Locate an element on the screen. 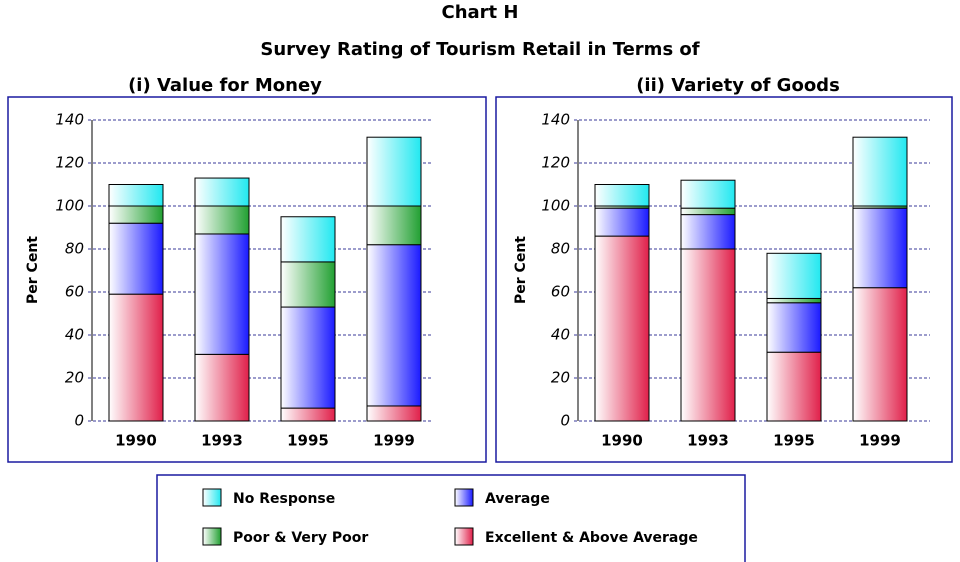 Image resolution: width=960 pixels, height=562 pixels. legend-label: Average is located at coordinates (517, 499).